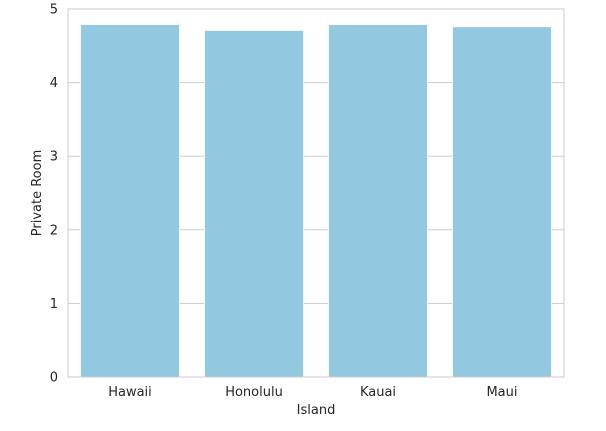 The height and width of the screenshot is (431, 606). I want to click on x-tick-label: Honolulu, so click(254, 392).